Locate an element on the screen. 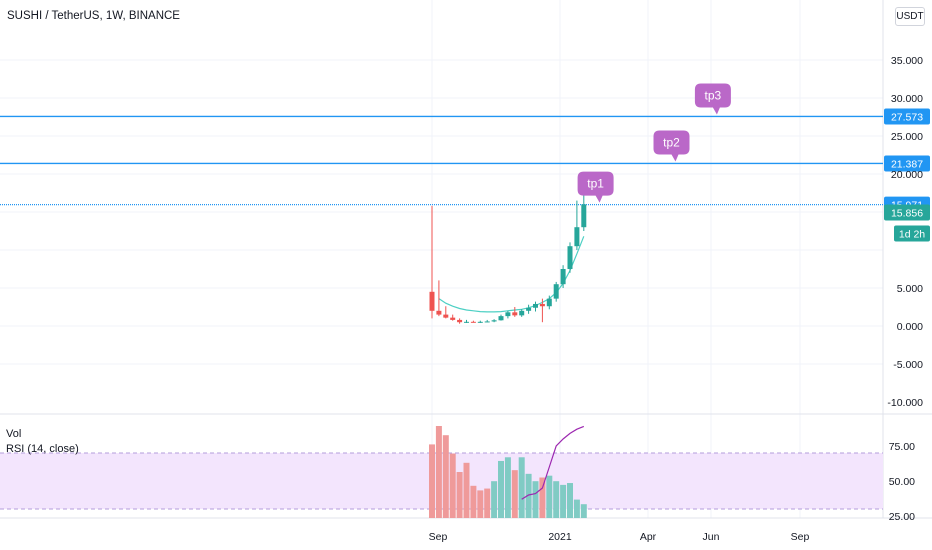  level-tag-15.971 is located at coordinates (907, 204).